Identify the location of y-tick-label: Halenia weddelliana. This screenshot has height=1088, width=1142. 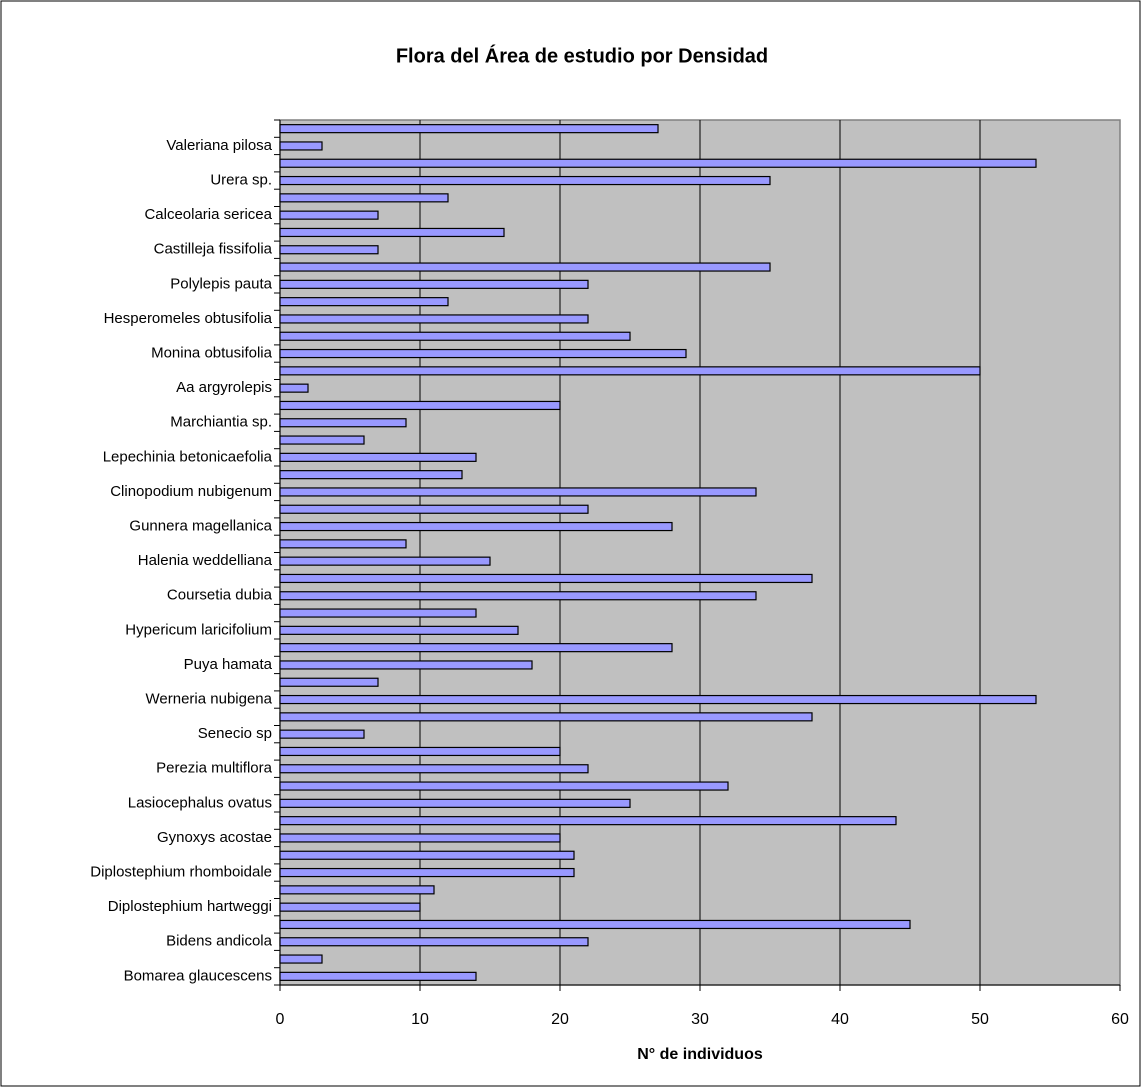
(205, 560).